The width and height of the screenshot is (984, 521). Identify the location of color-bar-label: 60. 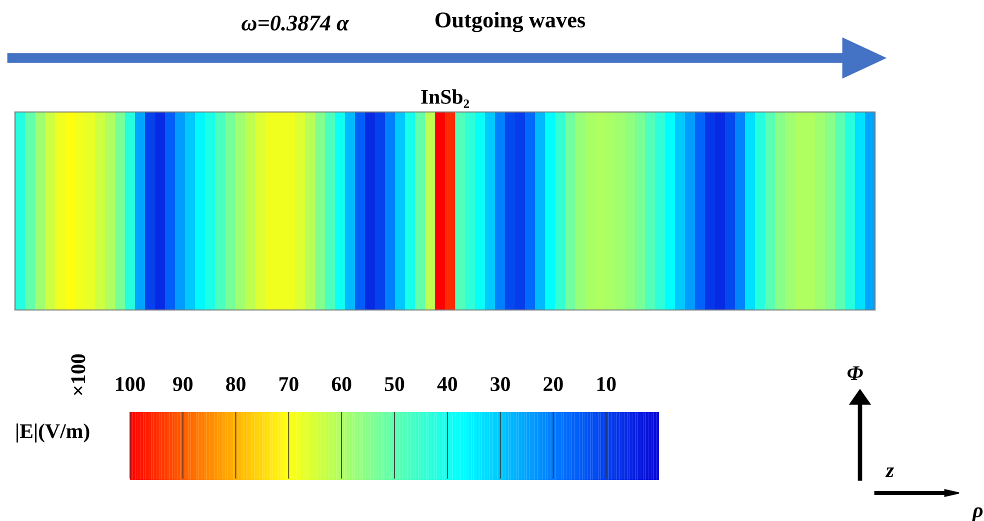
(342, 384).